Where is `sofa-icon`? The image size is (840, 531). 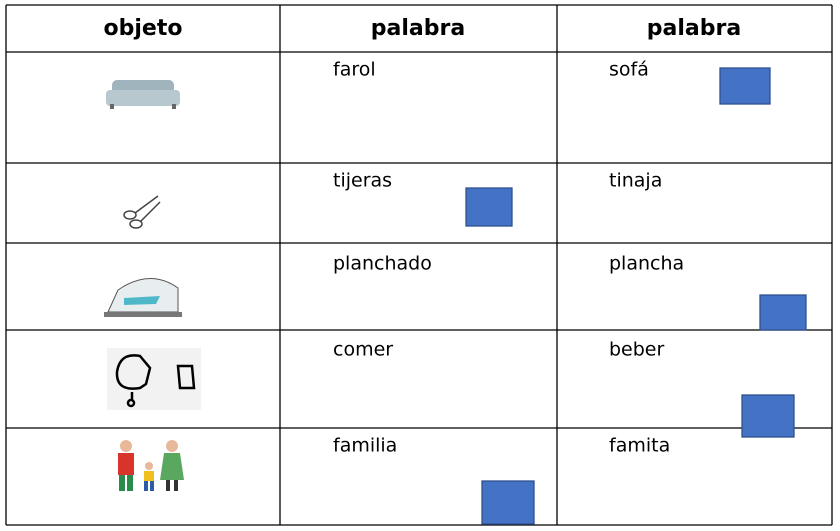 sofa-icon is located at coordinates (143, 94).